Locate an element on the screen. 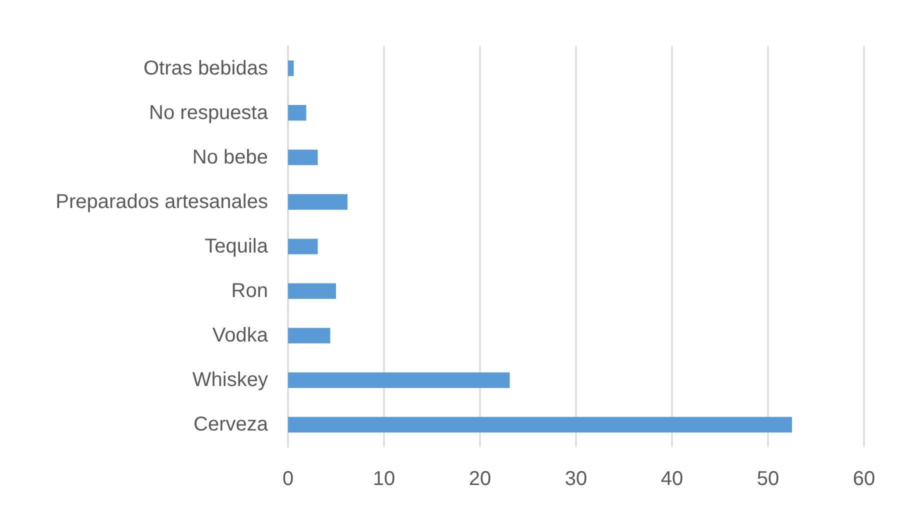  y-tick-label: Preparados artesanales is located at coordinates (162, 201).